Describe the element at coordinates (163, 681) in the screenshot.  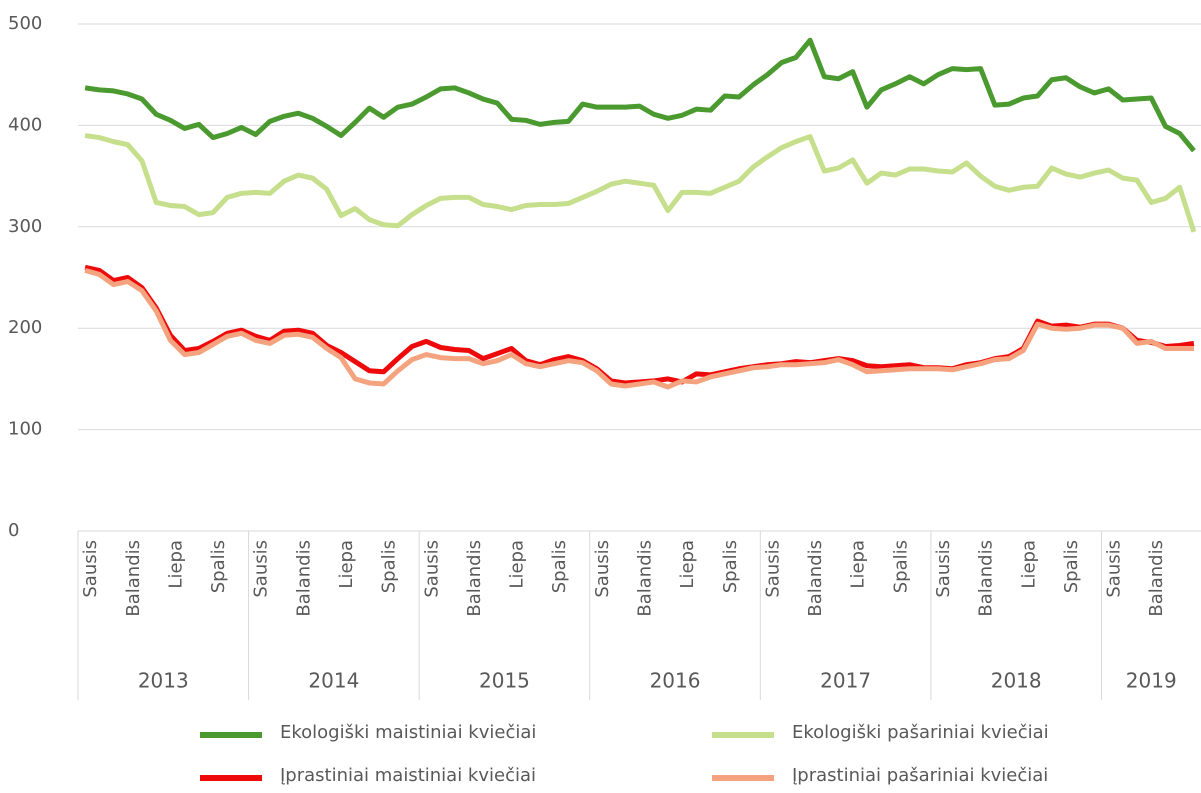
I see `x-group-label: 2013` at that location.